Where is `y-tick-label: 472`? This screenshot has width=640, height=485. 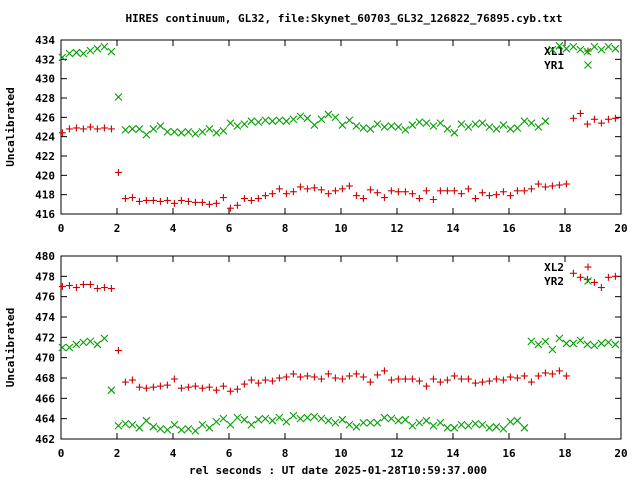 y-tick-label: 472 is located at coordinates (45, 337).